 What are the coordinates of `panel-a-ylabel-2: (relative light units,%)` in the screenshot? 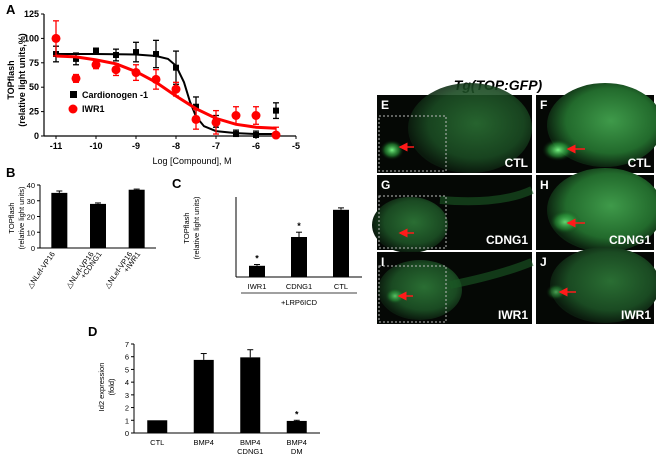 It's located at (22, 80).